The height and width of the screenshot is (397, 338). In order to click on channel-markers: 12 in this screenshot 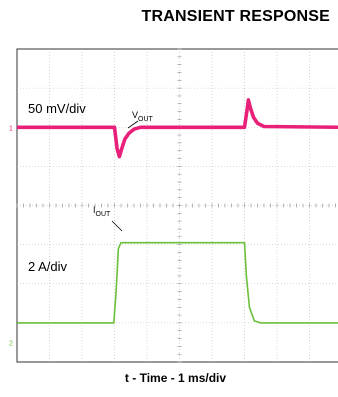, I will do `click(11, 236)`.